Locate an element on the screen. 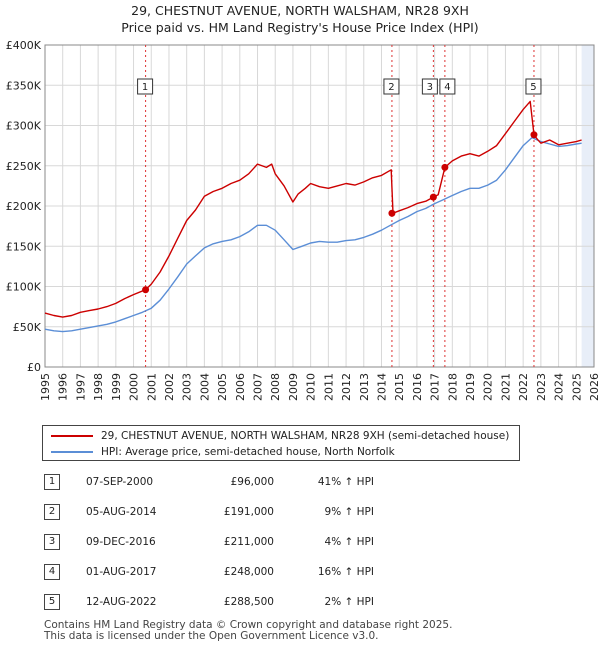 This screenshot has height=650, width=600. table-row: 2 05-AUG-2014 £191,000 9% ↑ HPI is located at coordinates (224, 512).